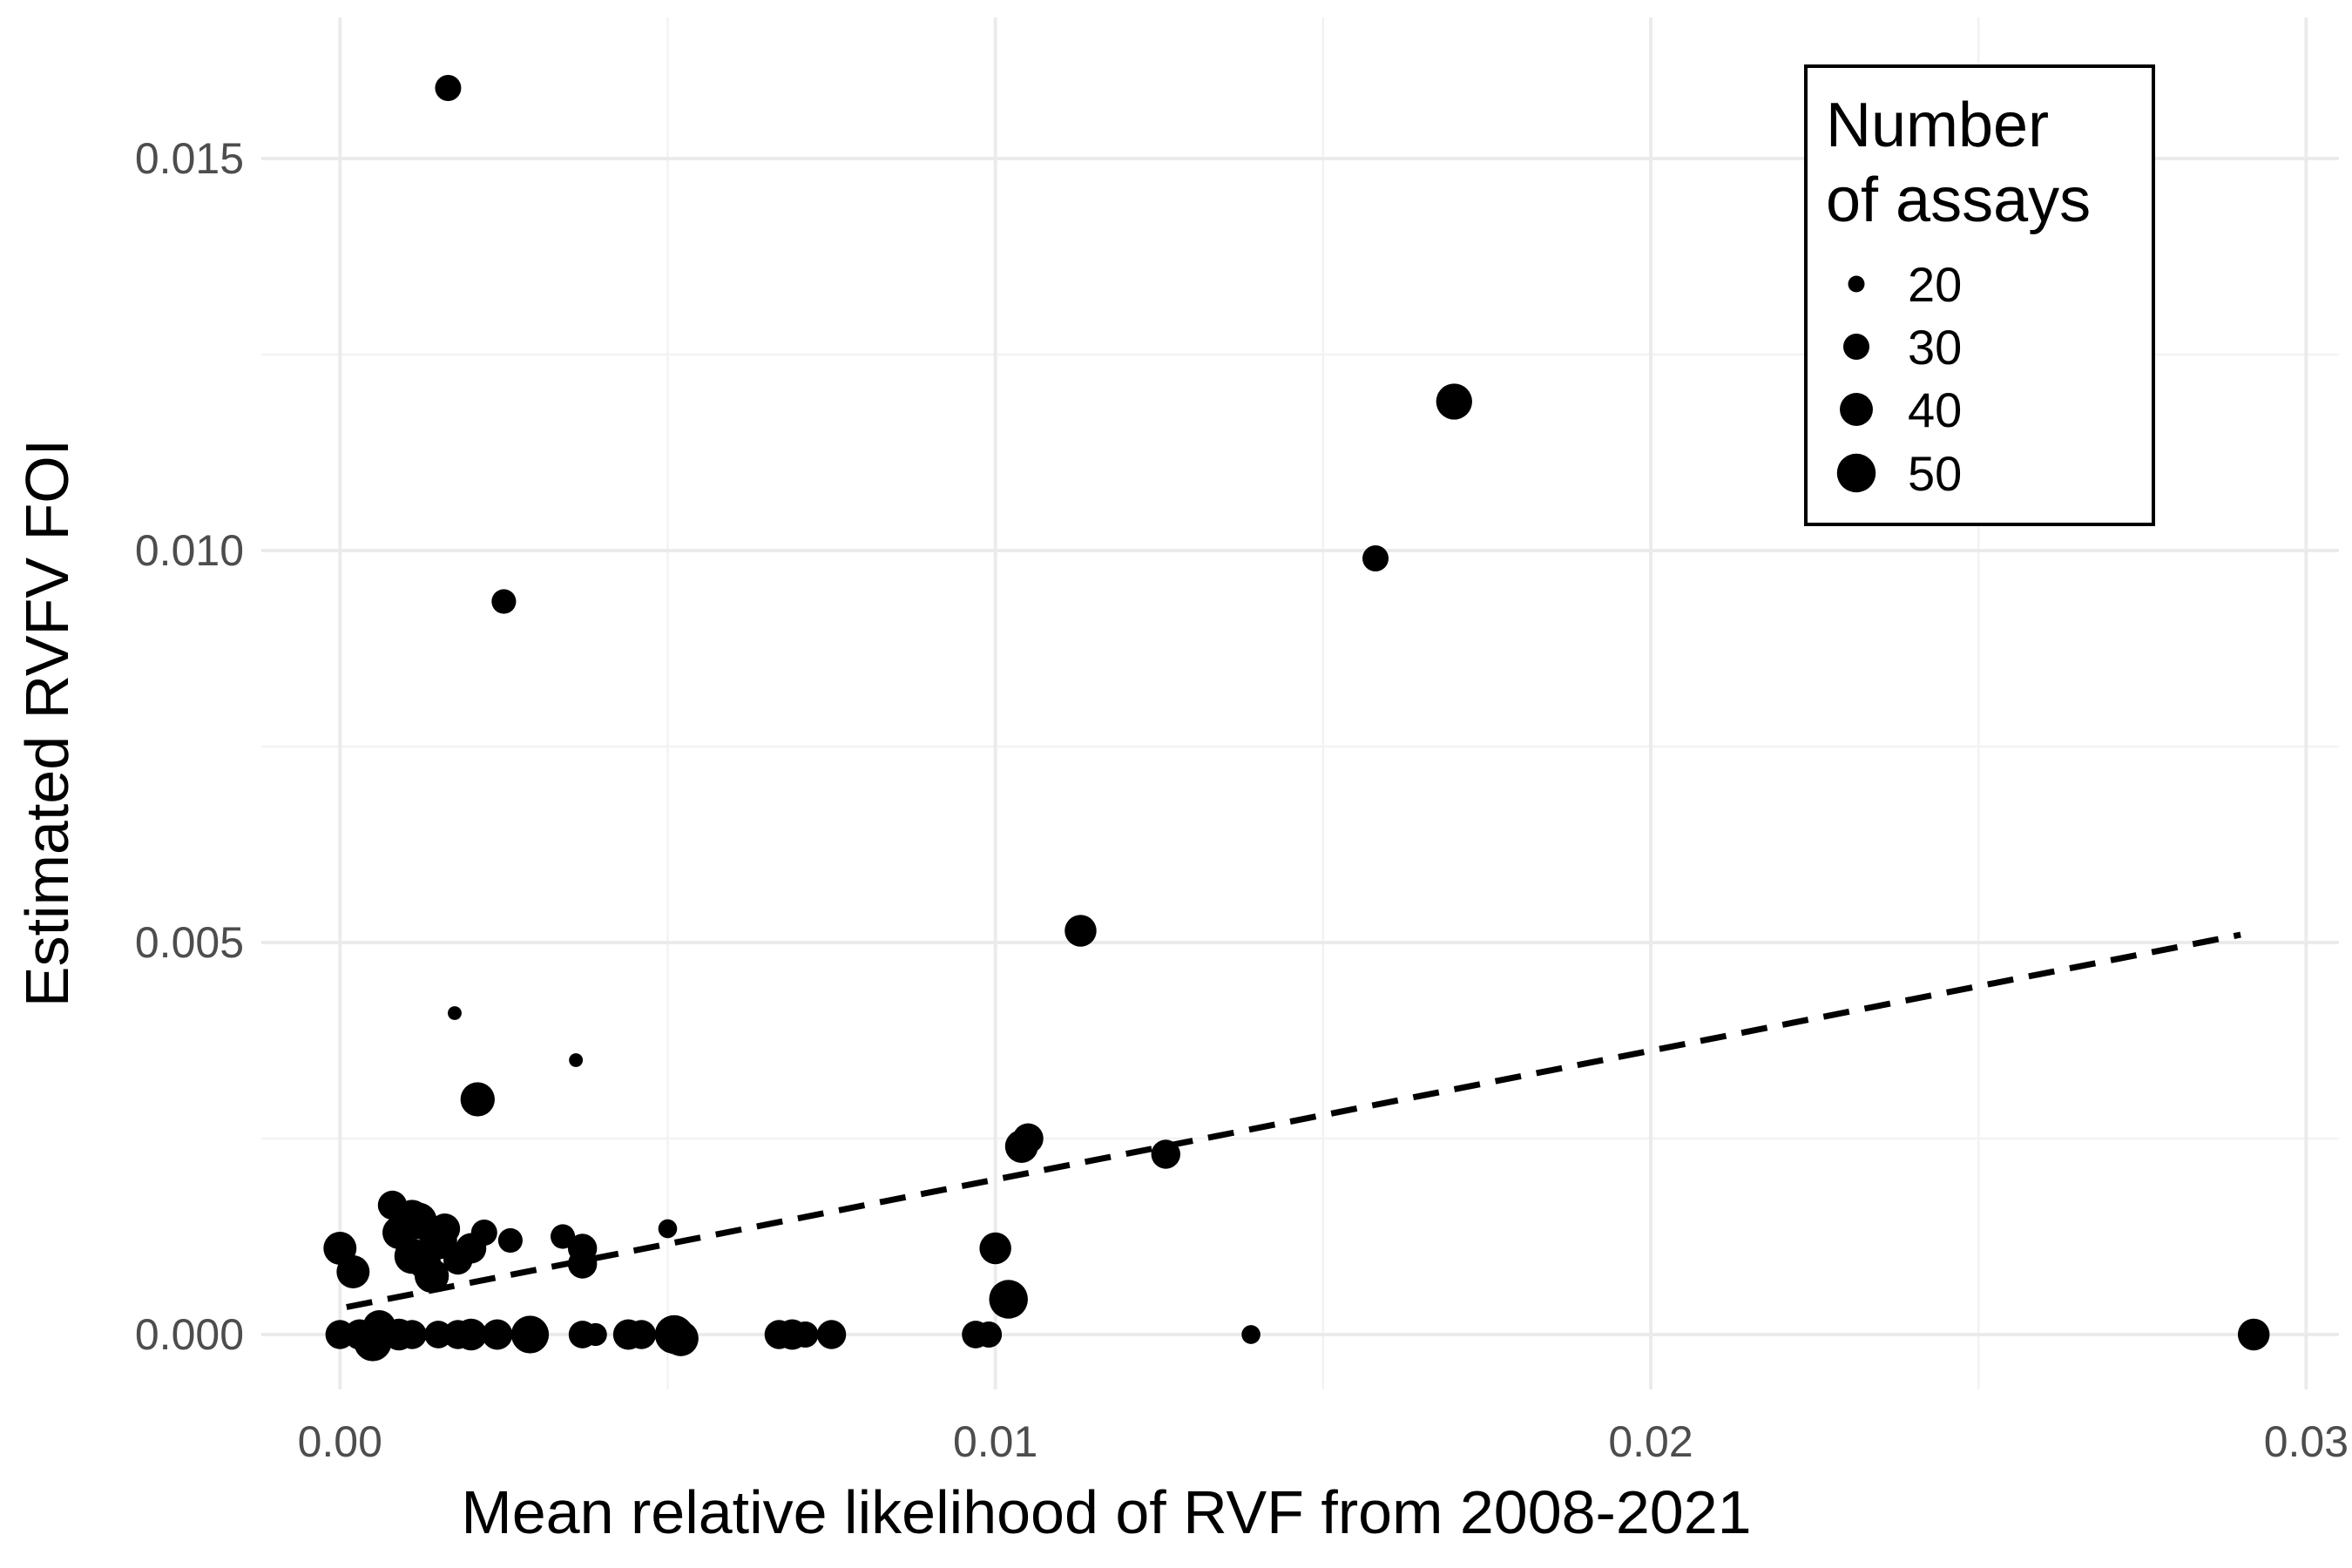 This screenshot has width=2352, height=1568. Describe the element at coordinates (1650, 1441) in the screenshot. I see `x-tick-label: 0.02` at that location.